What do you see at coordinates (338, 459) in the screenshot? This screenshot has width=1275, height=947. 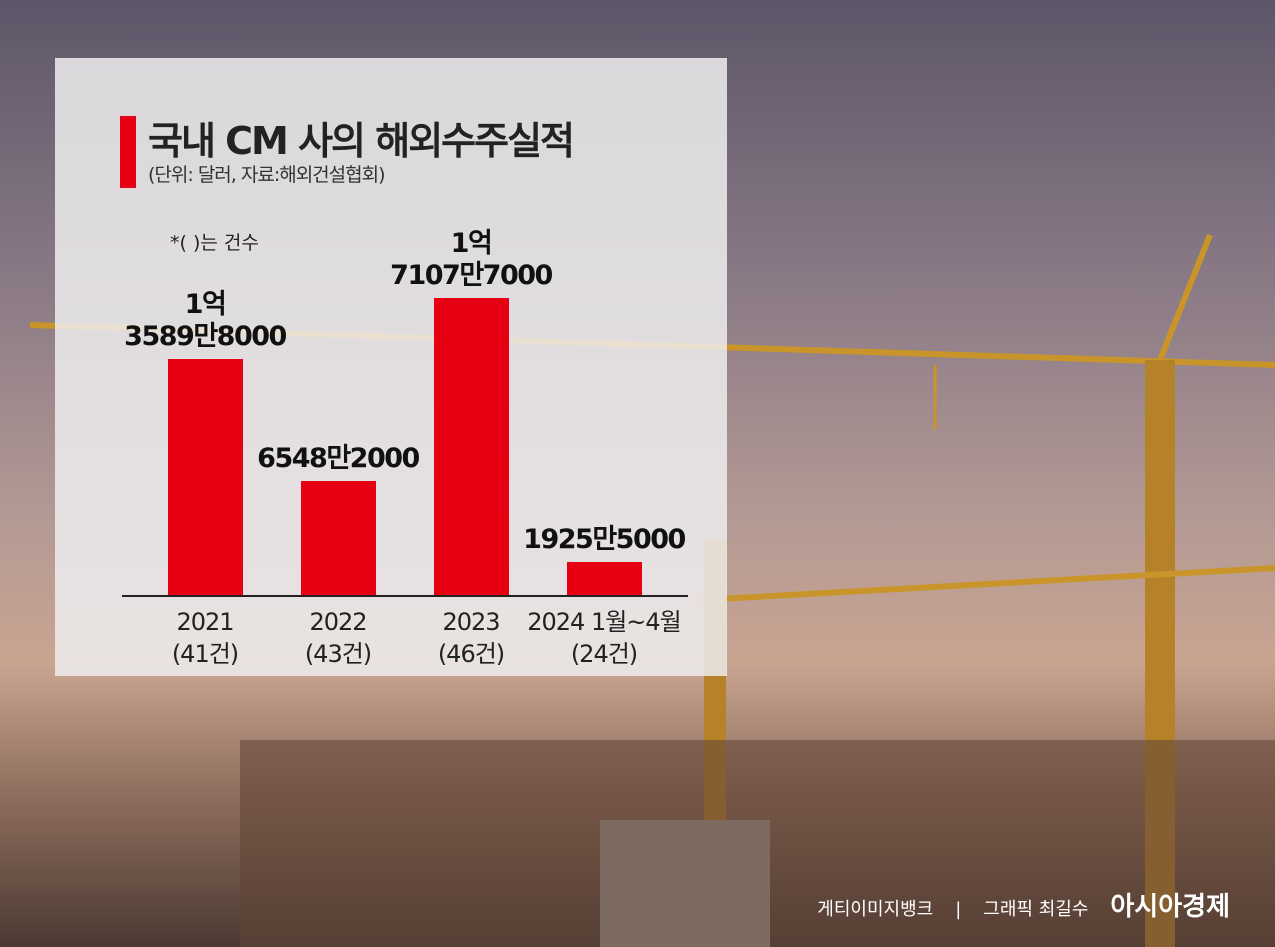 I see `value-label: 6548만2000` at bounding box center [338, 459].